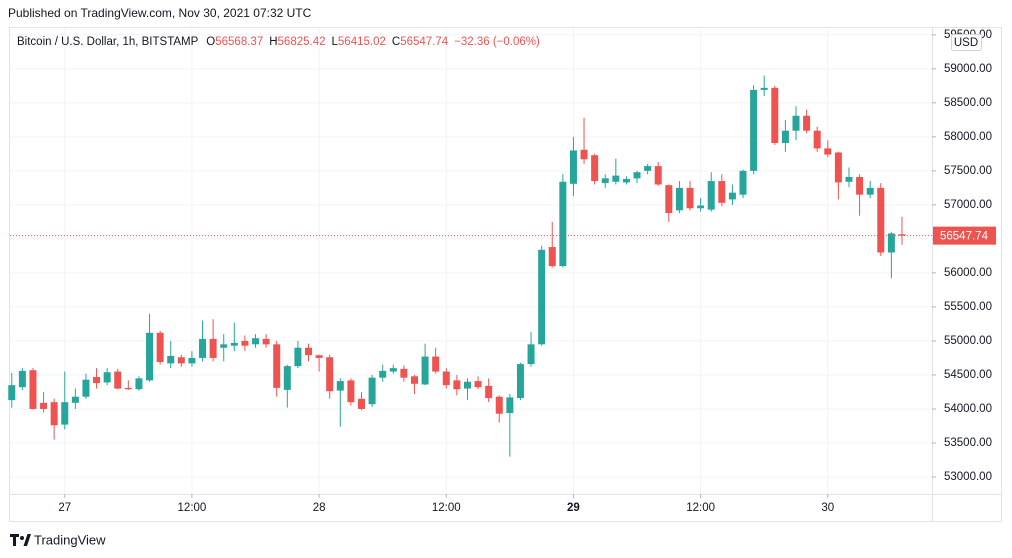 Image resolution: width=1012 pixels, height=558 pixels. I want to click on y-tick-label: 57000.00, so click(968, 205).